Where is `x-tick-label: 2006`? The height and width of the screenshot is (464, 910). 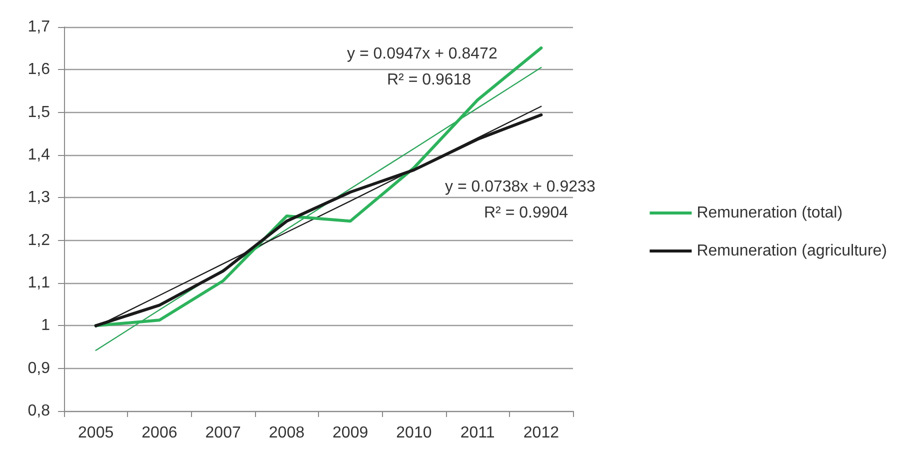 x-tick-label: 2006 is located at coordinates (160, 433).